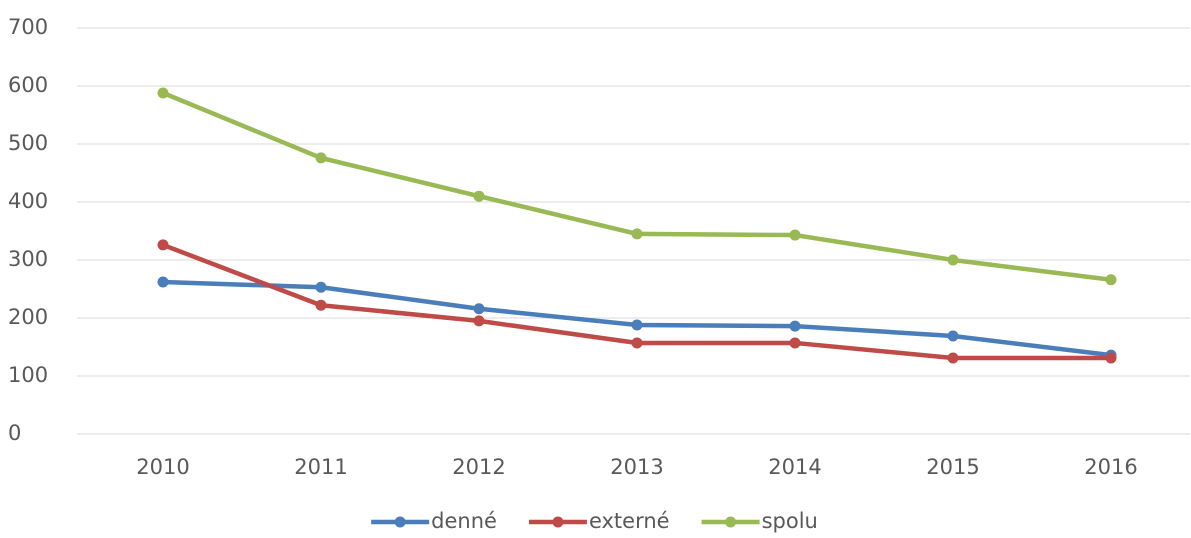 Image resolution: width=1191 pixels, height=538 pixels. I want to click on x-tick-label: 2016, so click(1110, 467).